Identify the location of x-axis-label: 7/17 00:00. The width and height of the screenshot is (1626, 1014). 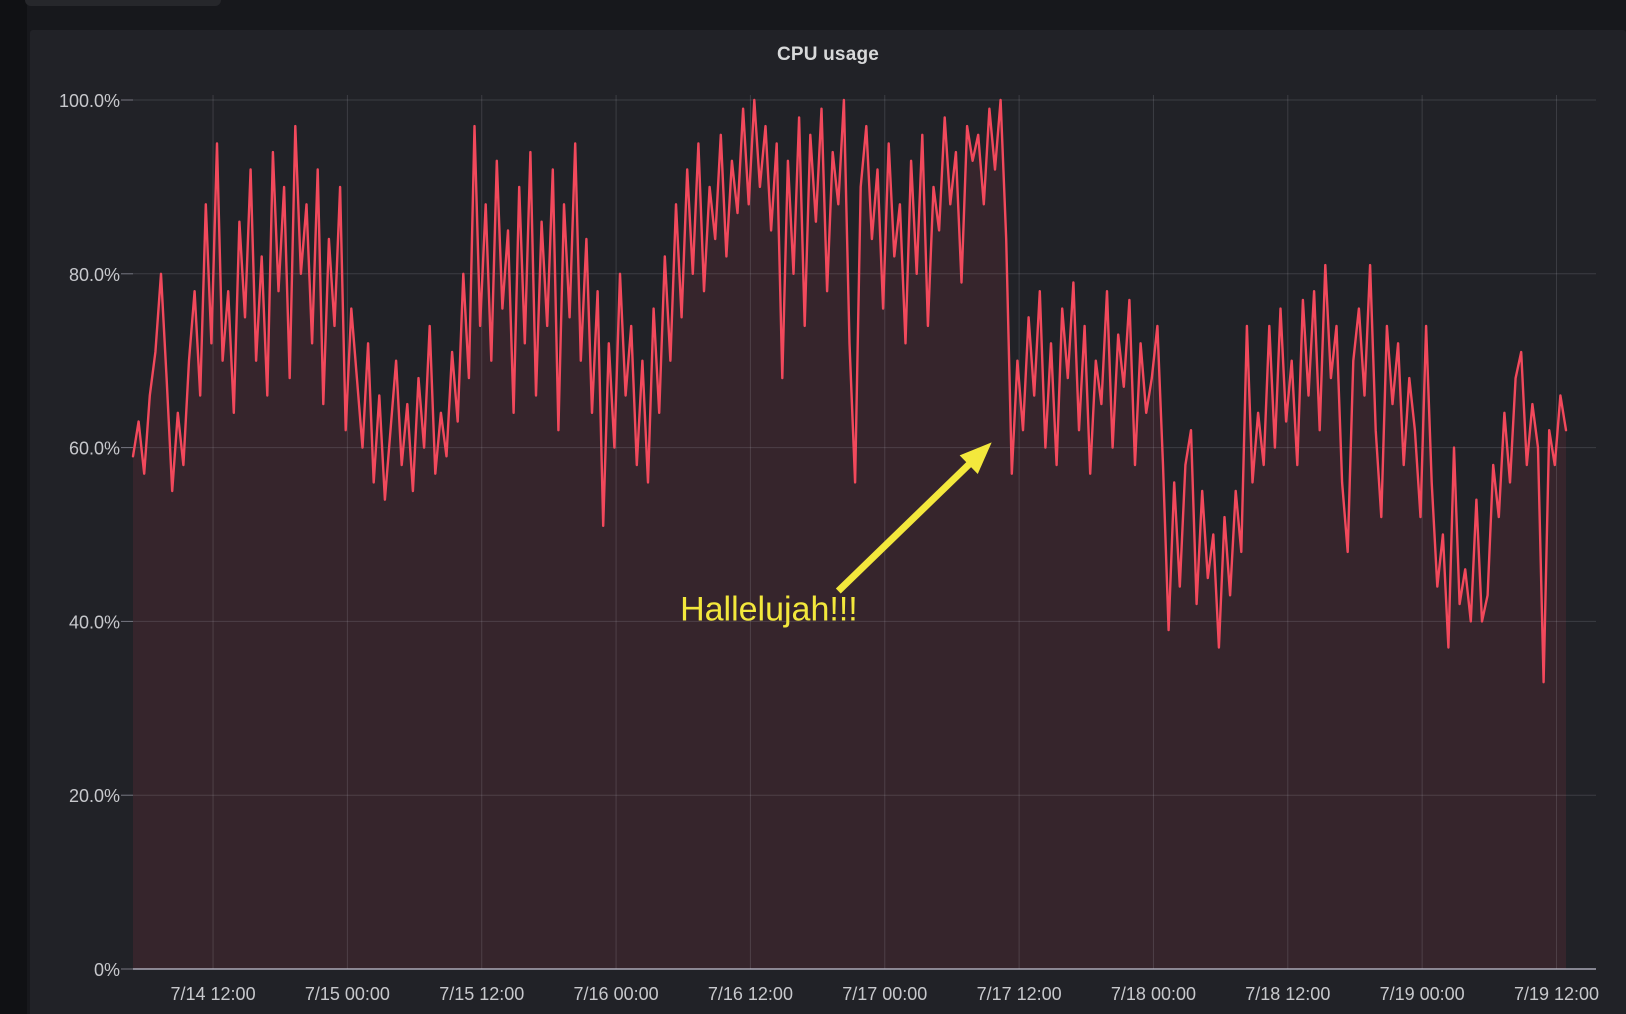
(884, 994).